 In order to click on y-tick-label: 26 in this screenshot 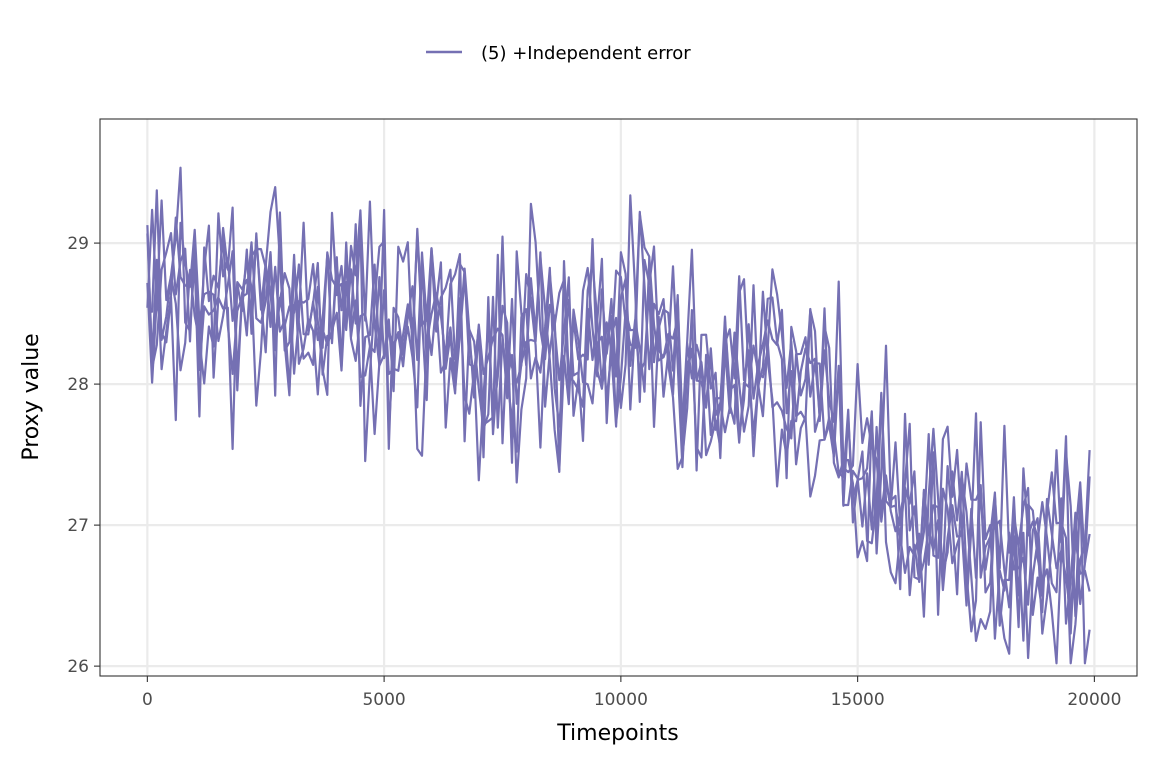, I will do `click(78, 667)`.